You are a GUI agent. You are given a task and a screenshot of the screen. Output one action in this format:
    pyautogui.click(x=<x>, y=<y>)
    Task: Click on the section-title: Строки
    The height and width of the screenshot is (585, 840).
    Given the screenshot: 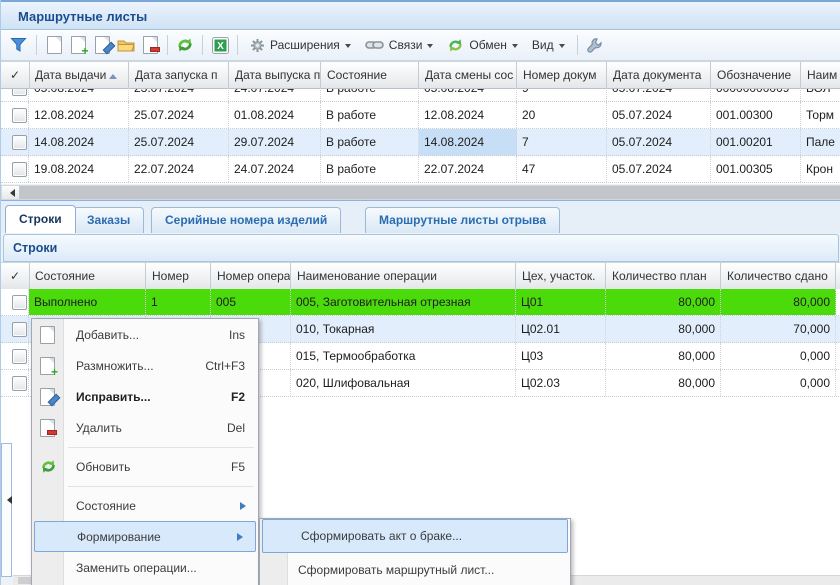 What is the action you would take?
    pyautogui.click(x=35, y=248)
    